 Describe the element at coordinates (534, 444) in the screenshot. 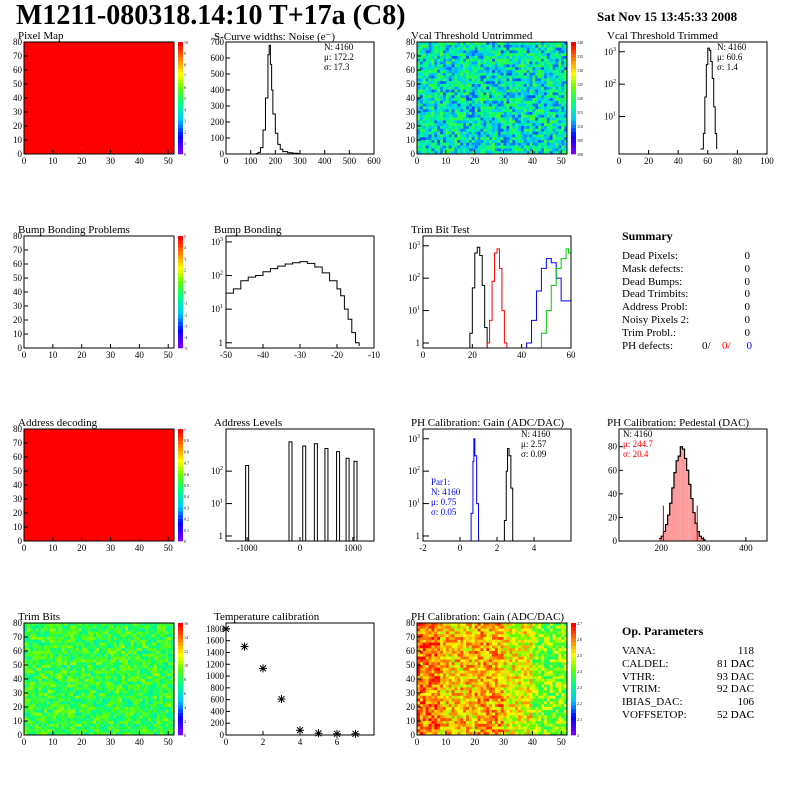

I see `stat-text: μ: 2.57` at that location.